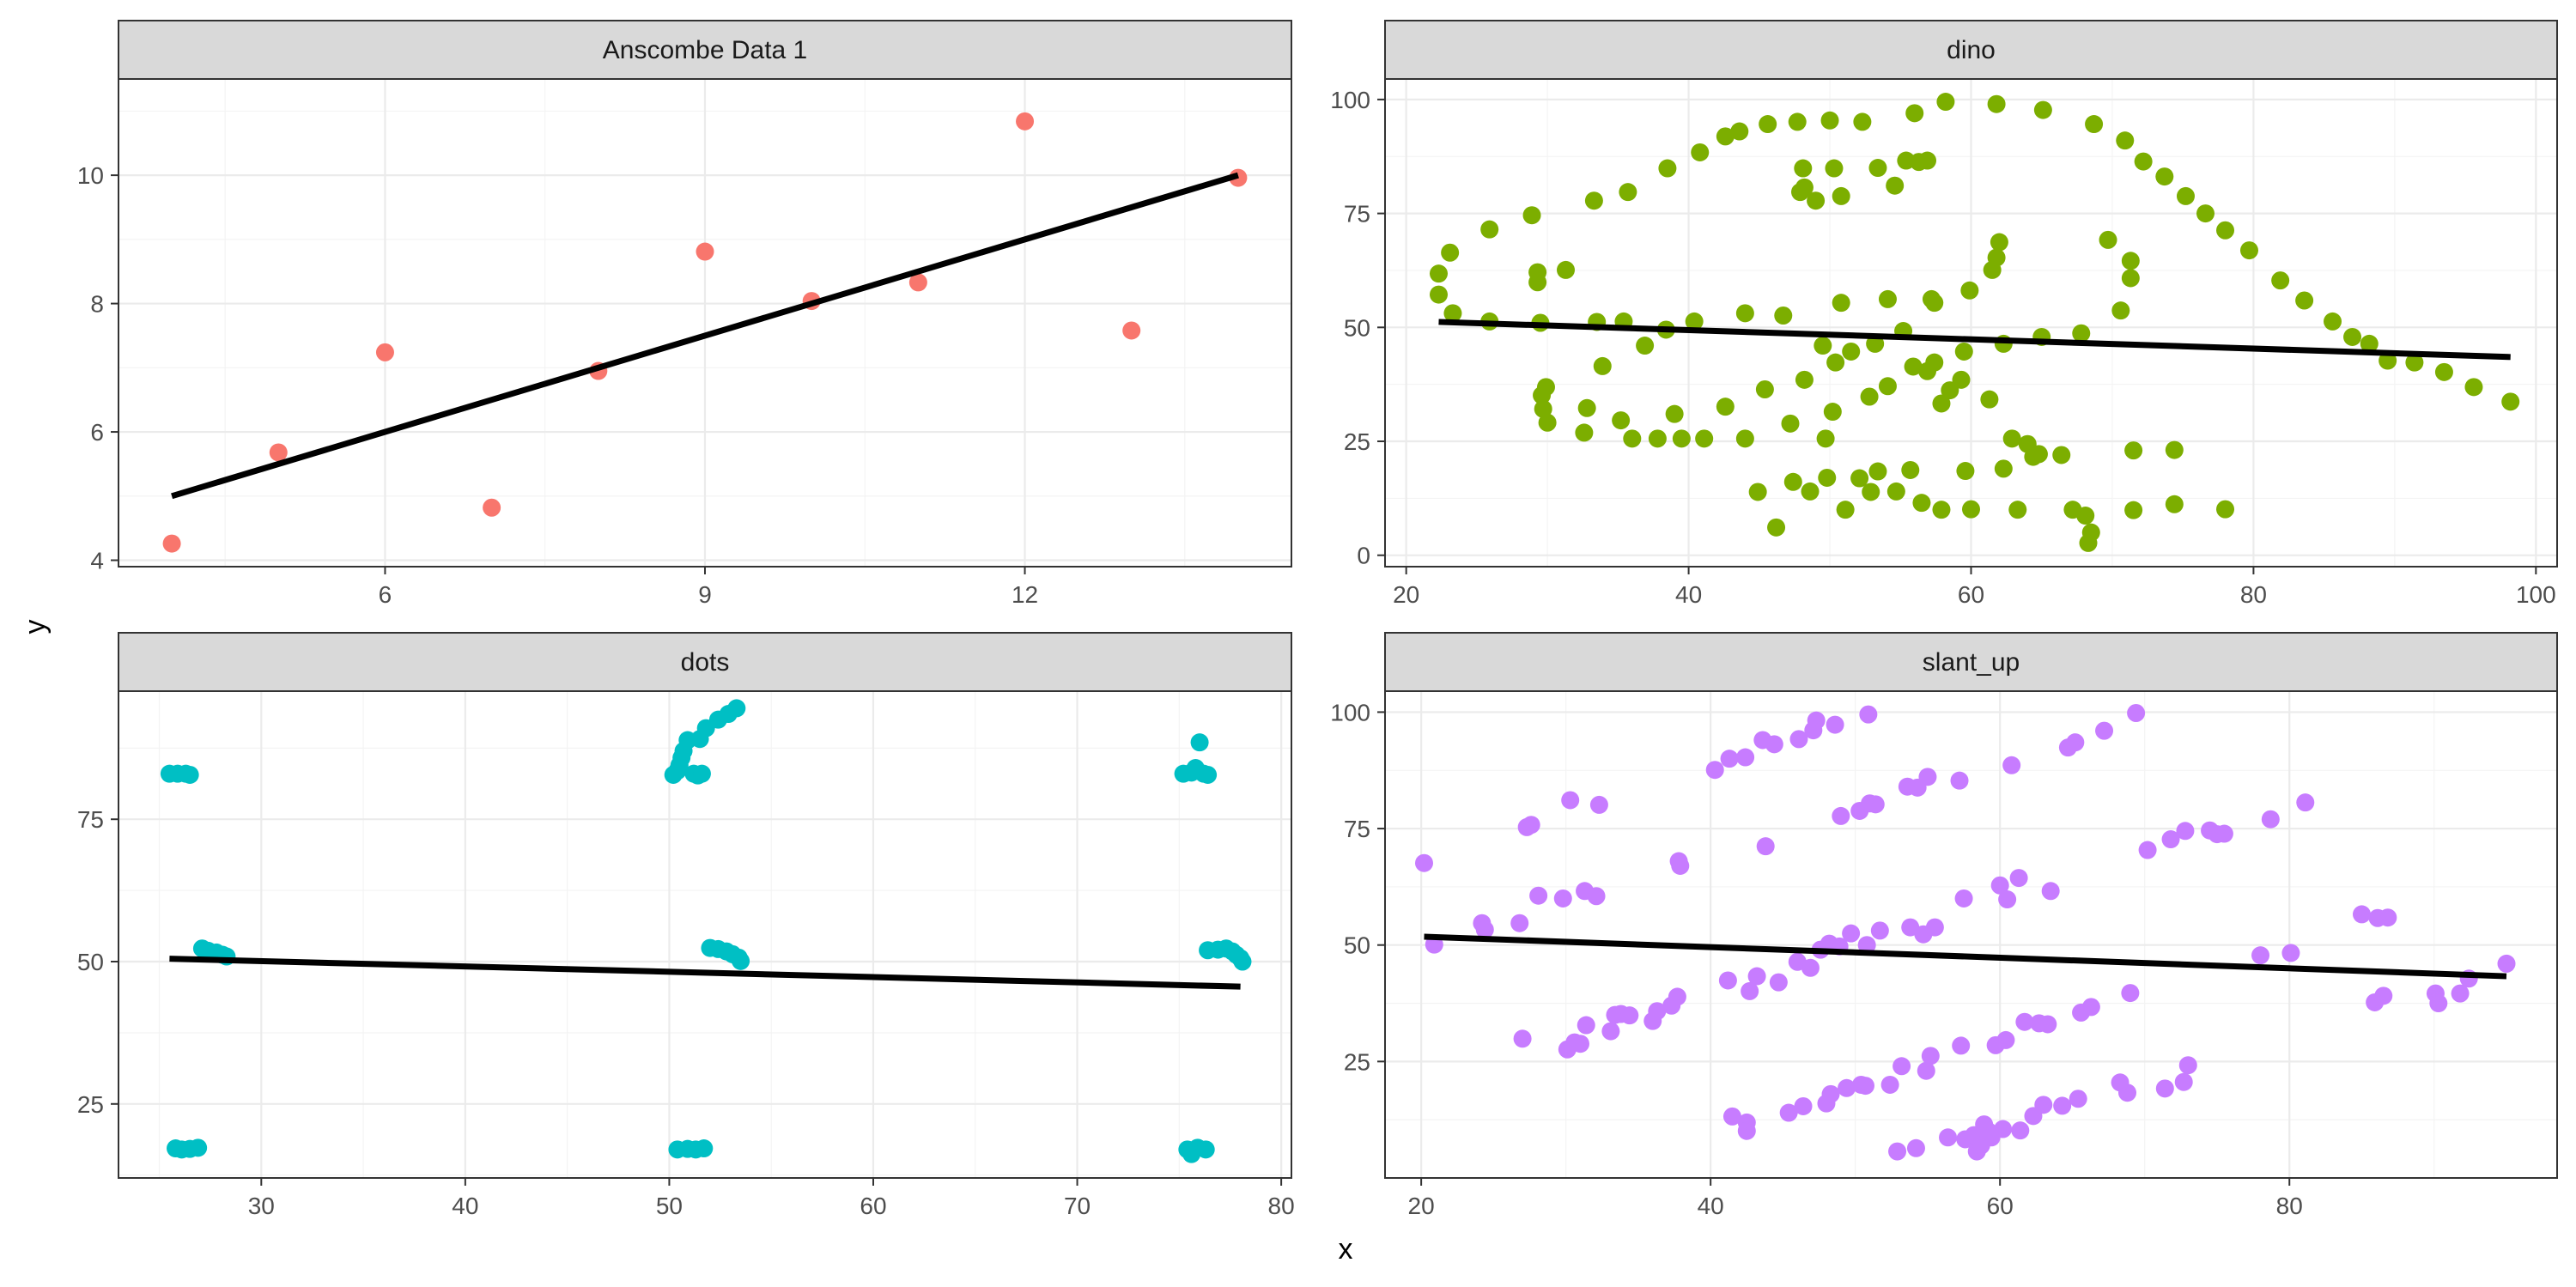 Image resolution: width=2576 pixels, height=1287 pixels. I want to click on y-tick-label: 0, so click(1363, 556).